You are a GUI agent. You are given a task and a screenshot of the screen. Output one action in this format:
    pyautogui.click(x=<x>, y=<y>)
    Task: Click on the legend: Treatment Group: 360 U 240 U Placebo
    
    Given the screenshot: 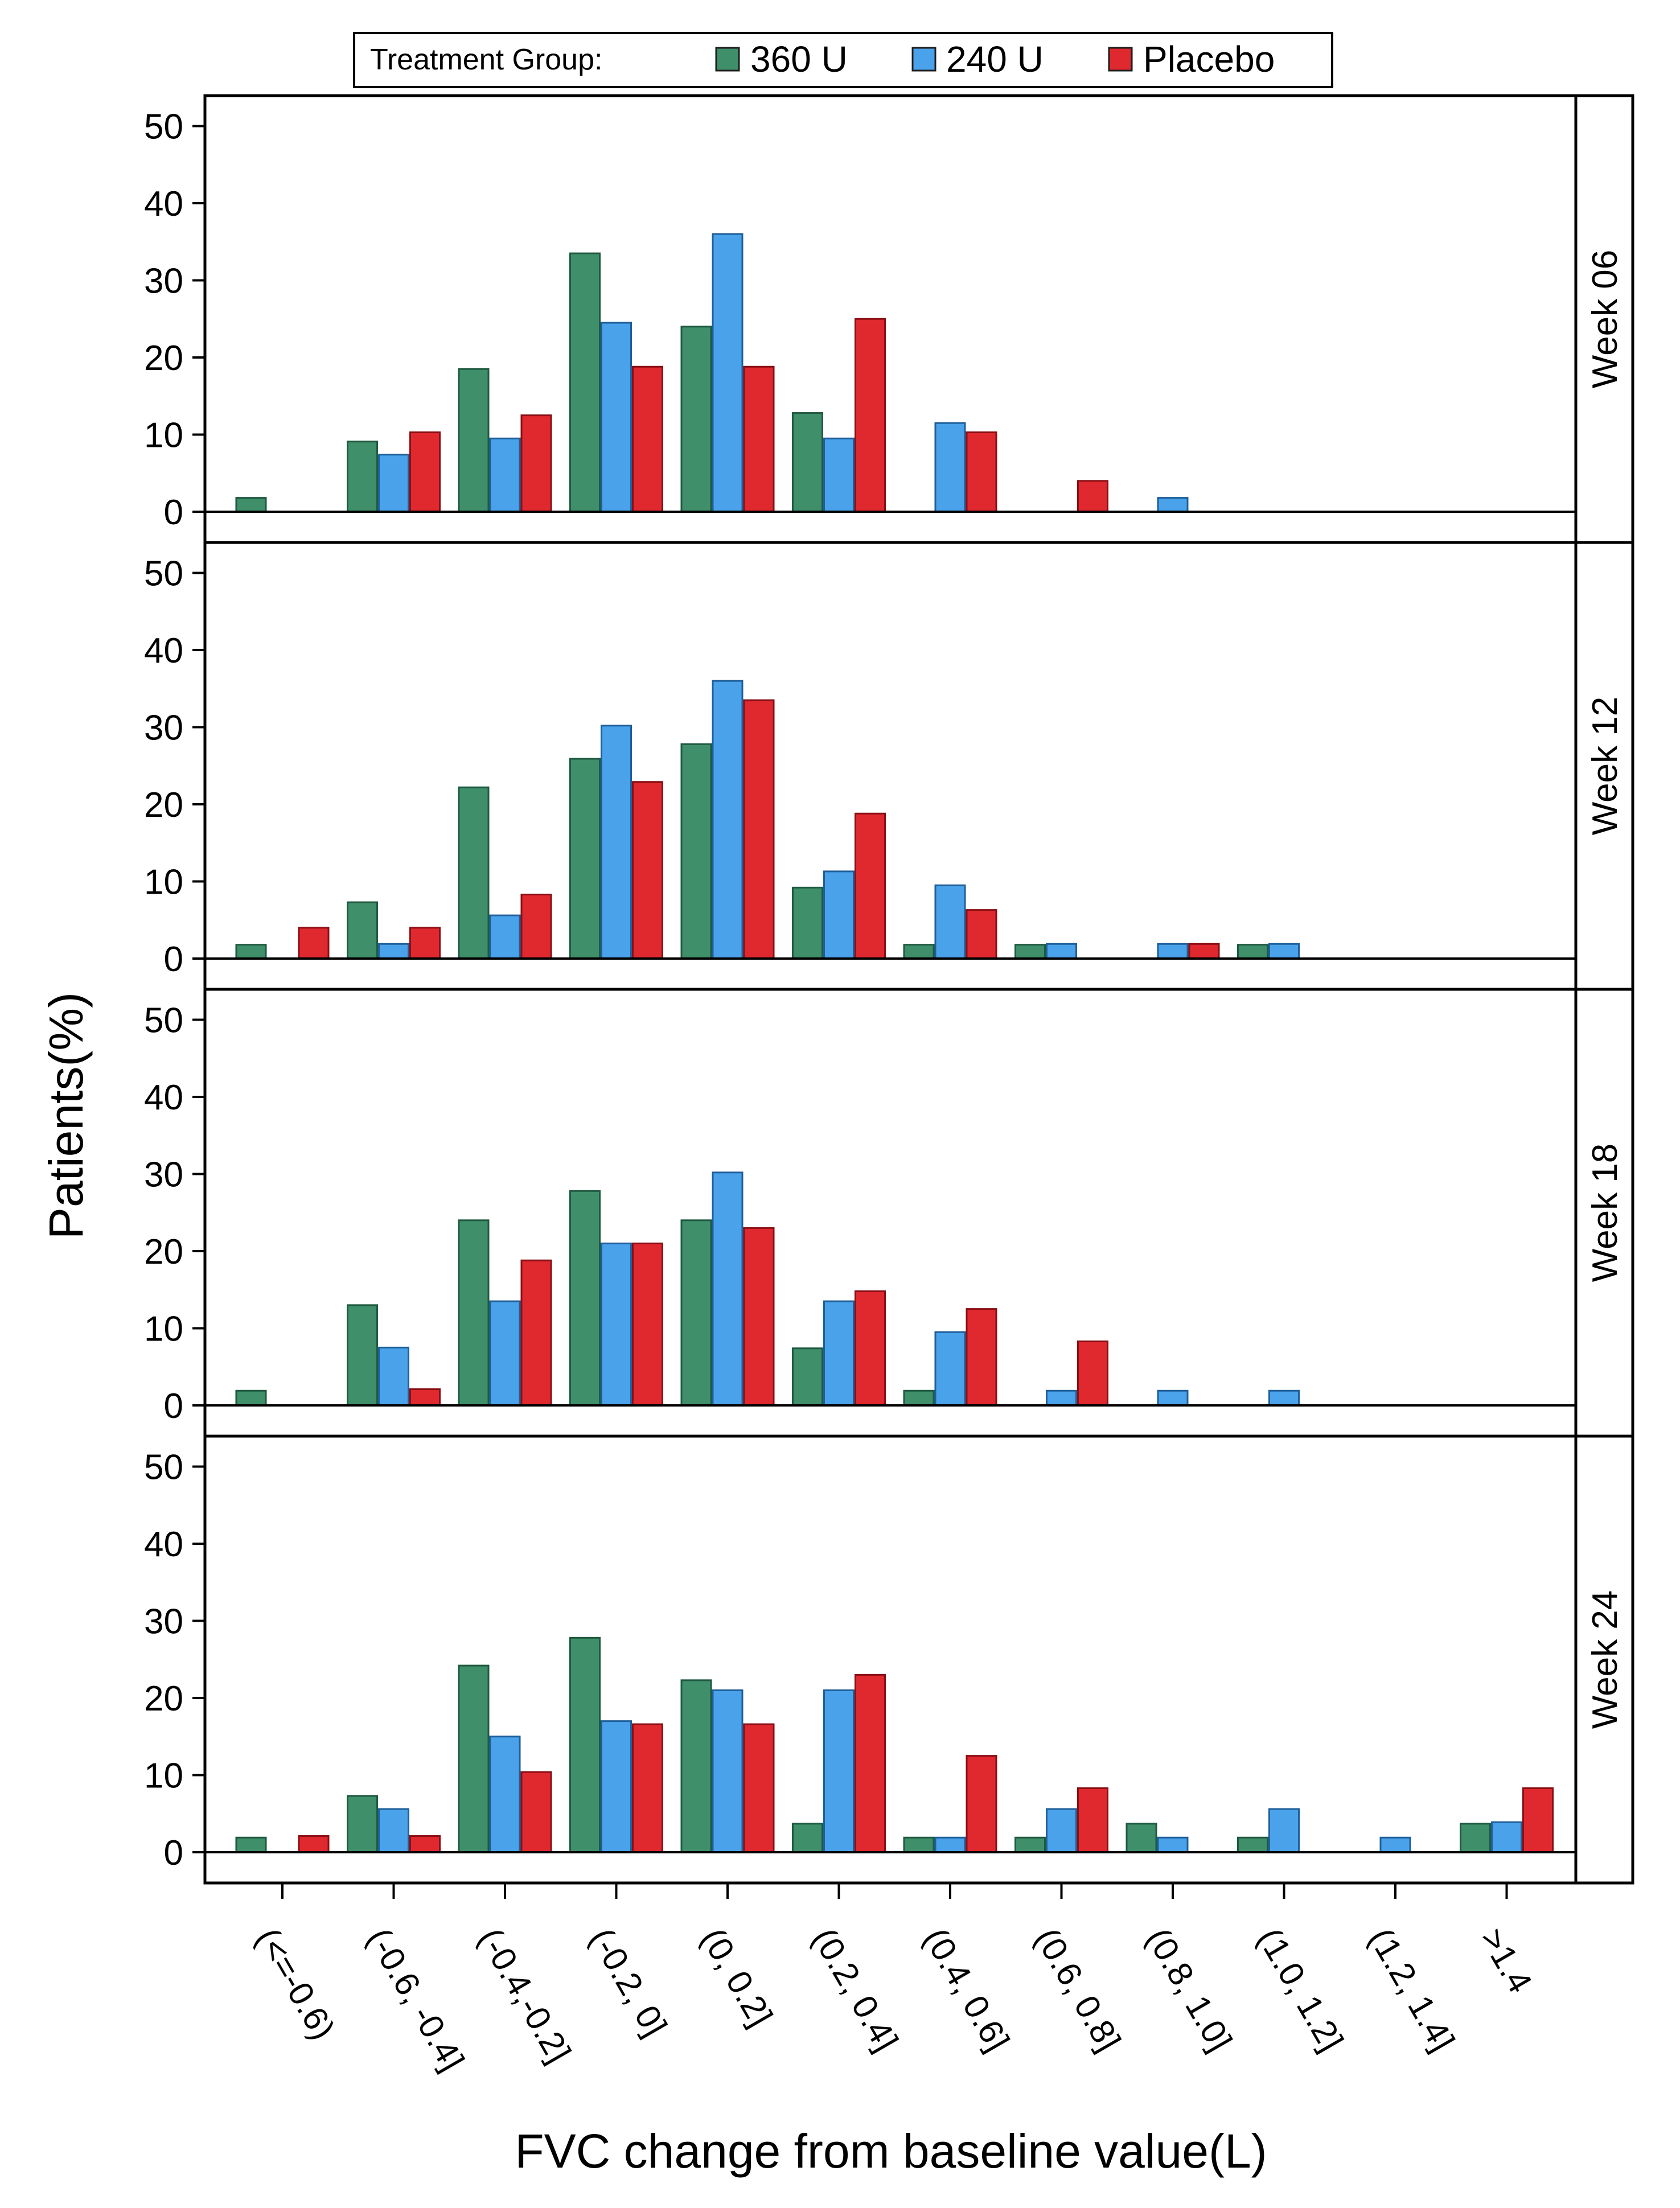 What is the action you would take?
    pyautogui.click(x=843, y=60)
    